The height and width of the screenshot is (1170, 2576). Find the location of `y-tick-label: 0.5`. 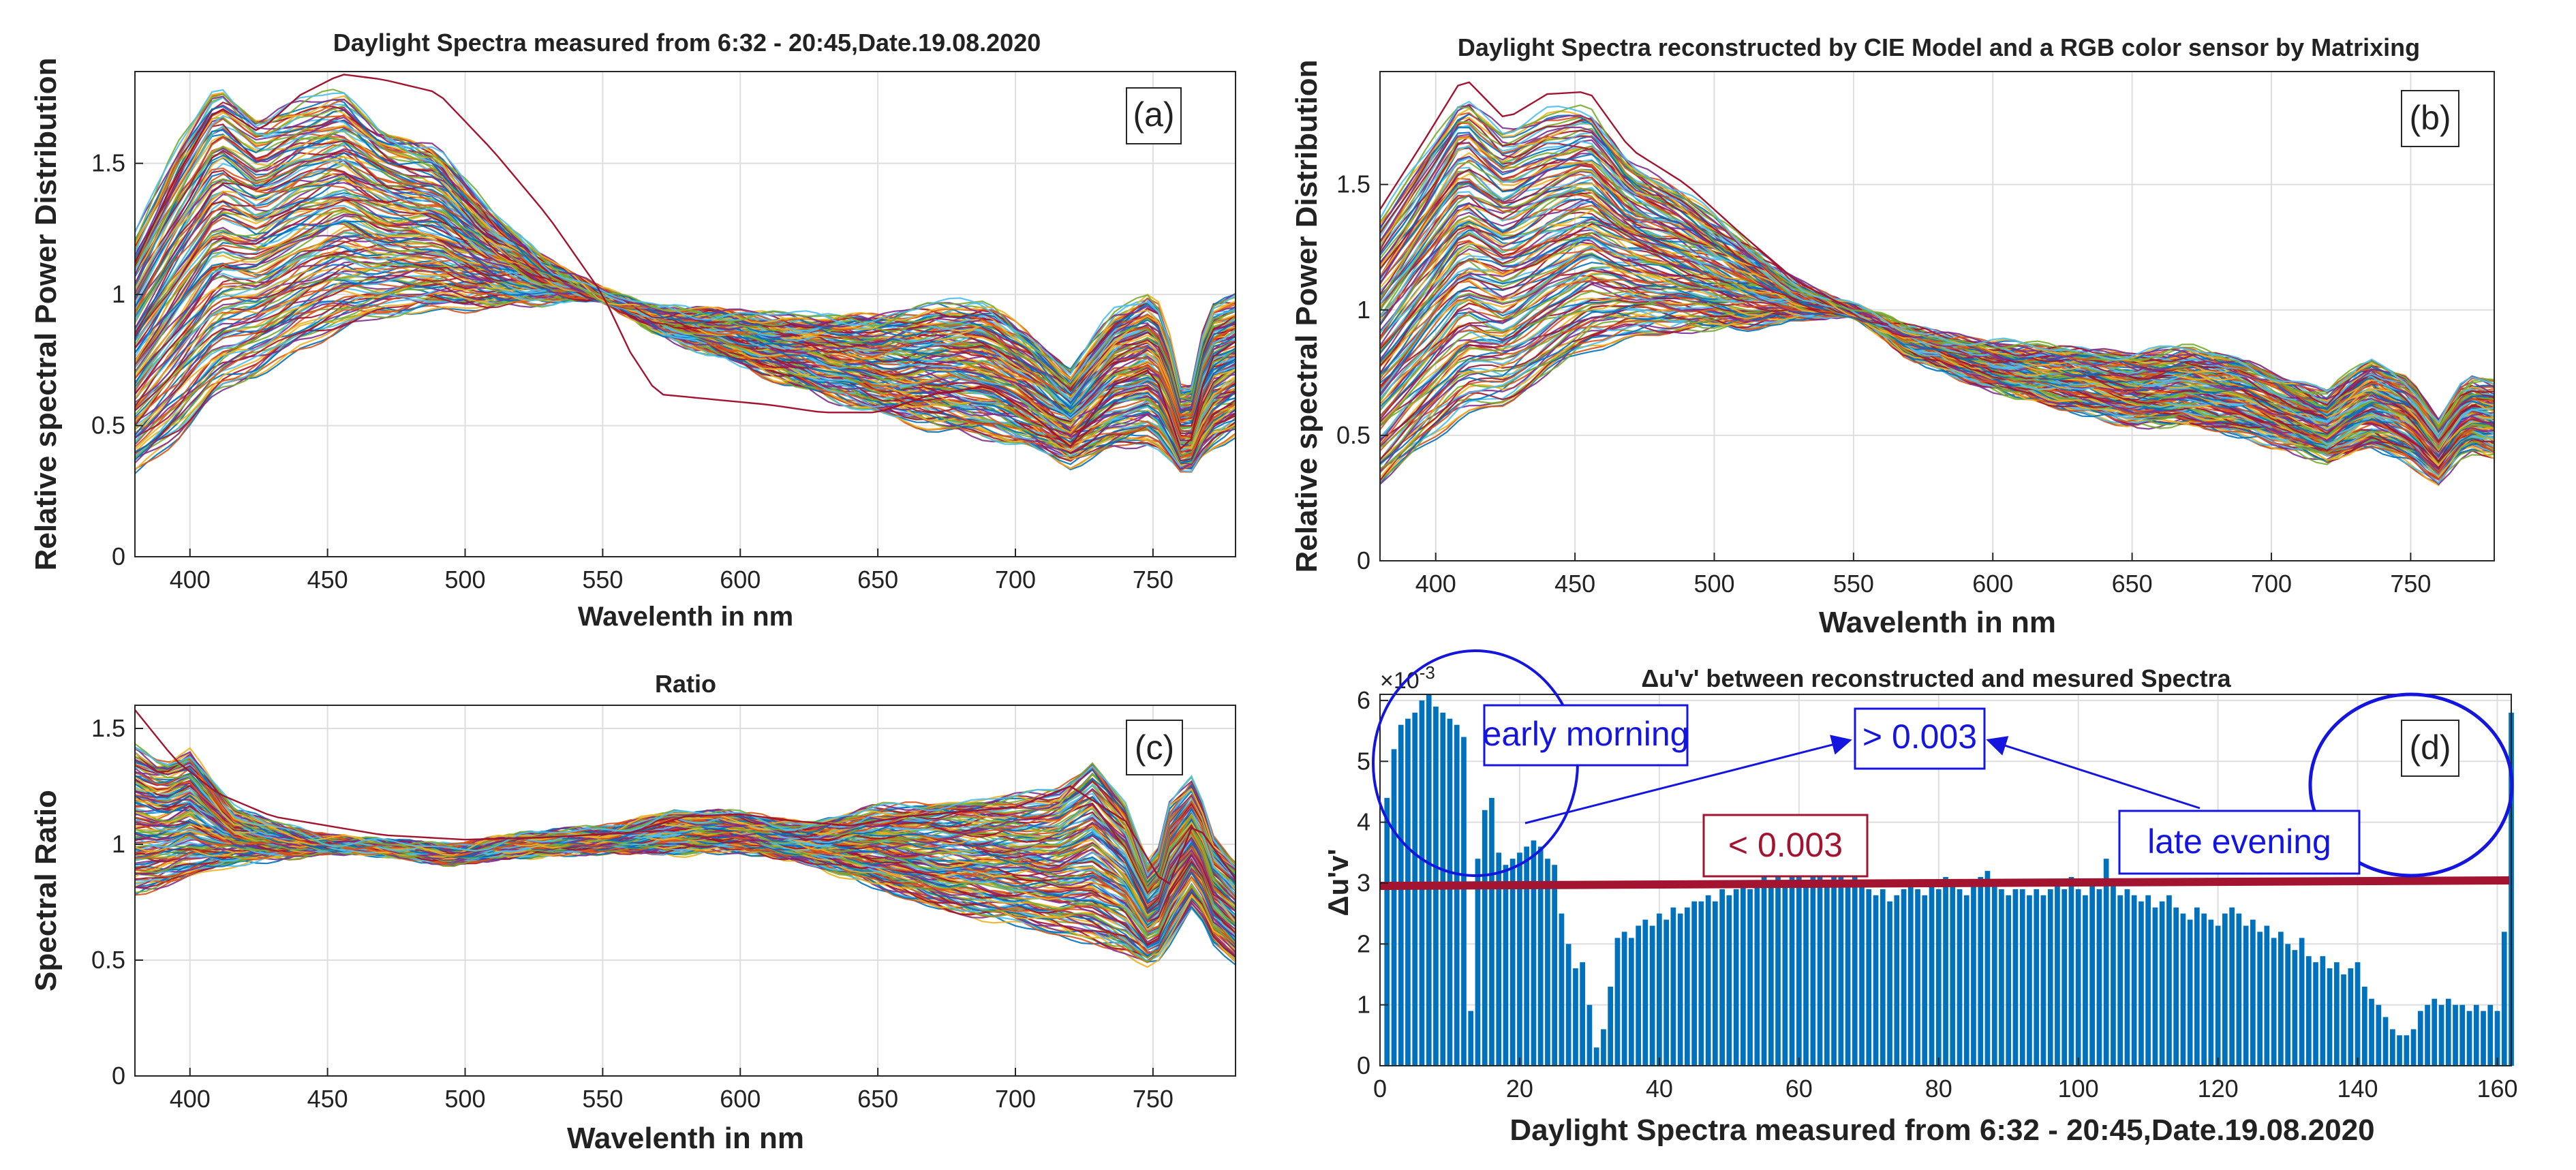

y-tick-label: 0.5 is located at coordinates (108, 960).